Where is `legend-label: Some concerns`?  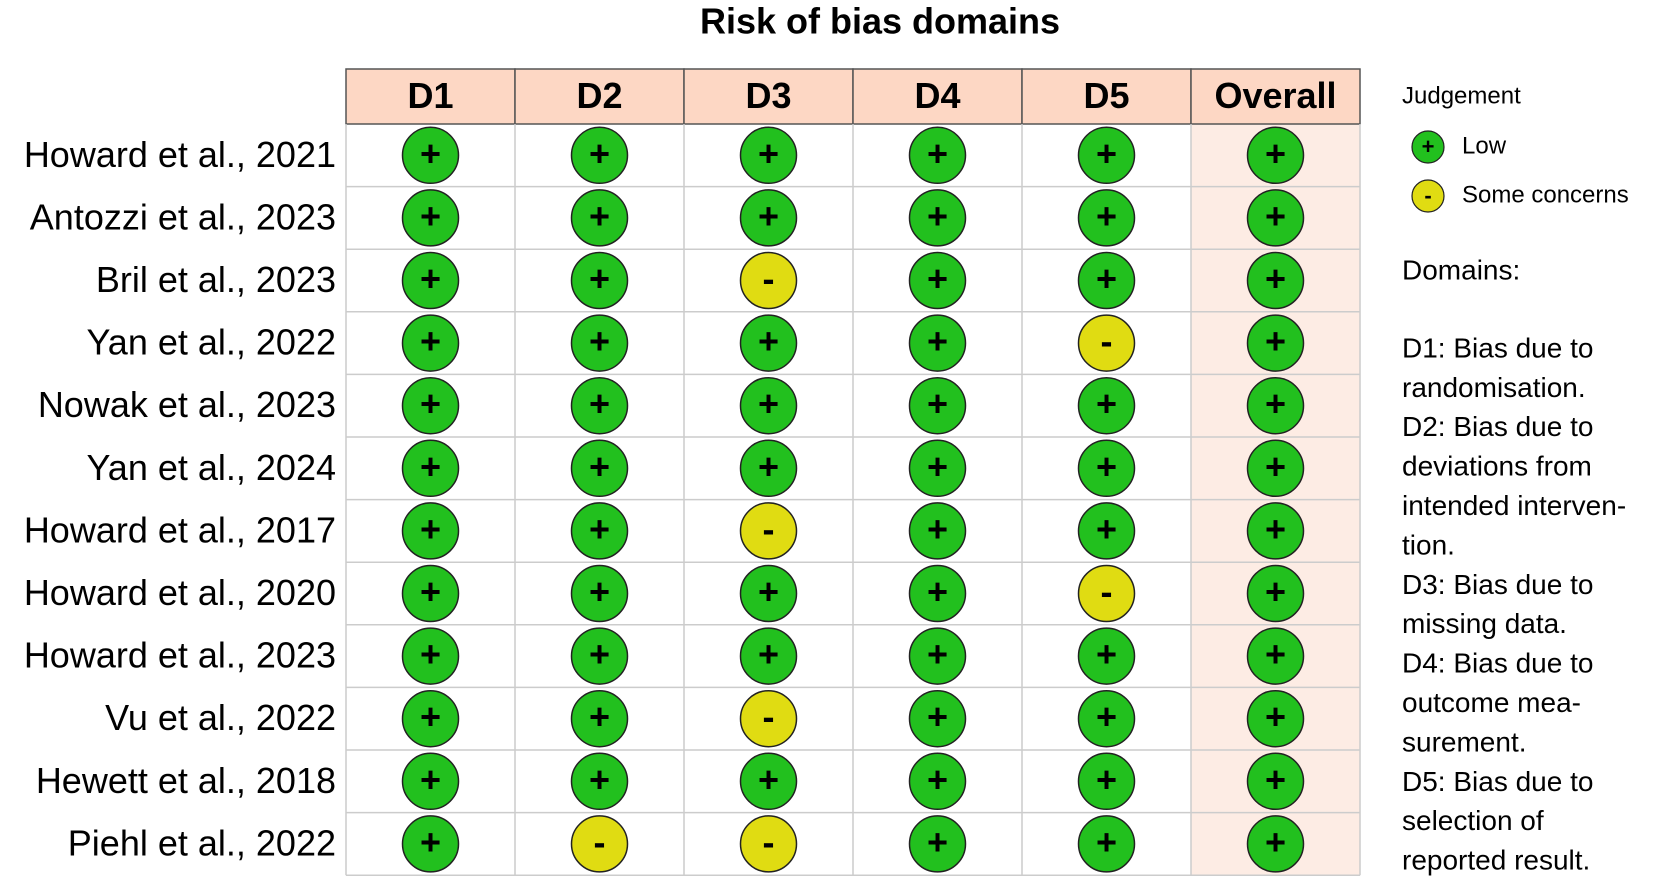
legend-label: Some concerns is located at coordinates (1545, 194).